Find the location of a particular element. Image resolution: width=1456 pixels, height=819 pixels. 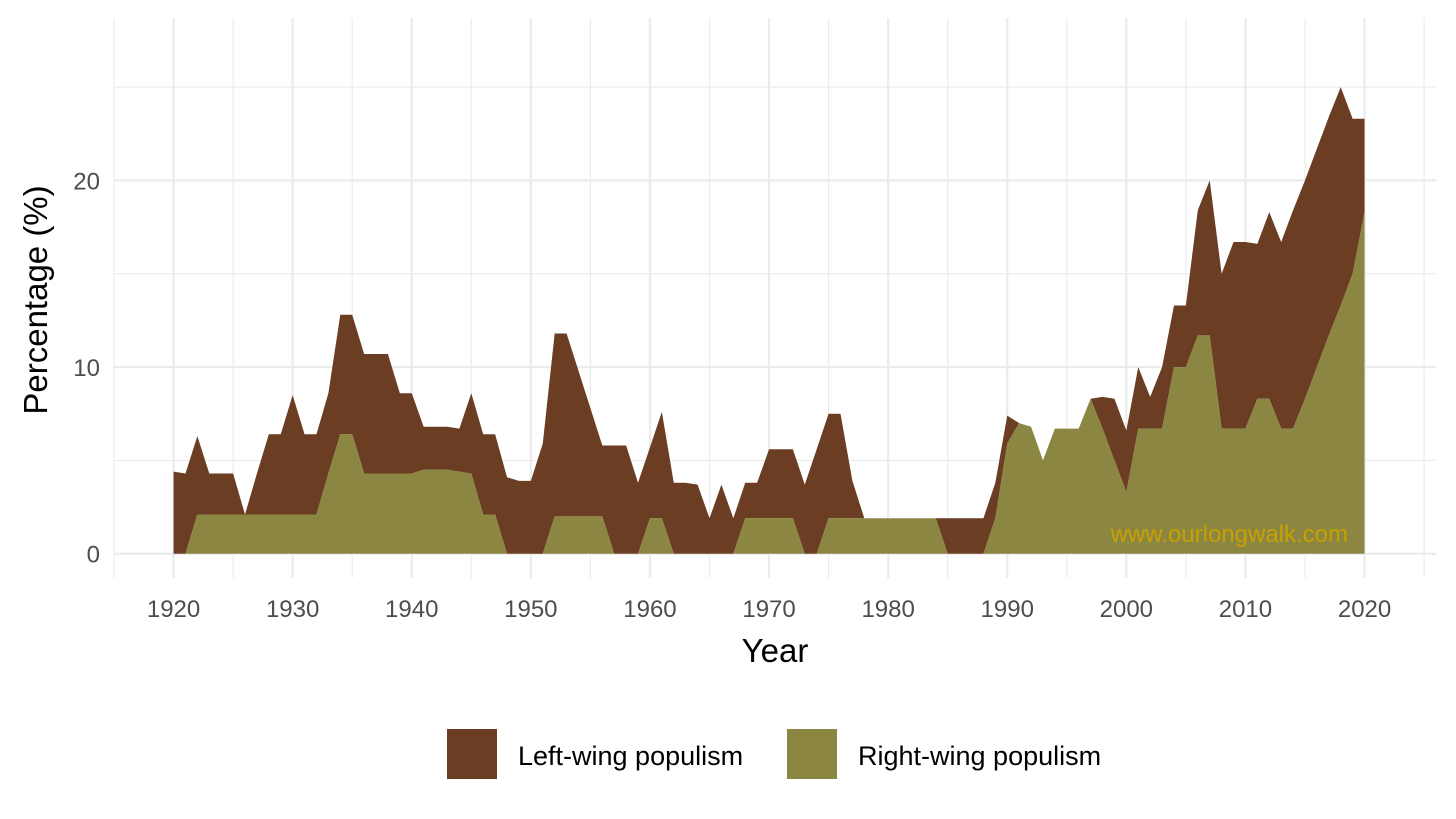

y-axis-title: Percentage (%) is located at coordinates (35, 299).